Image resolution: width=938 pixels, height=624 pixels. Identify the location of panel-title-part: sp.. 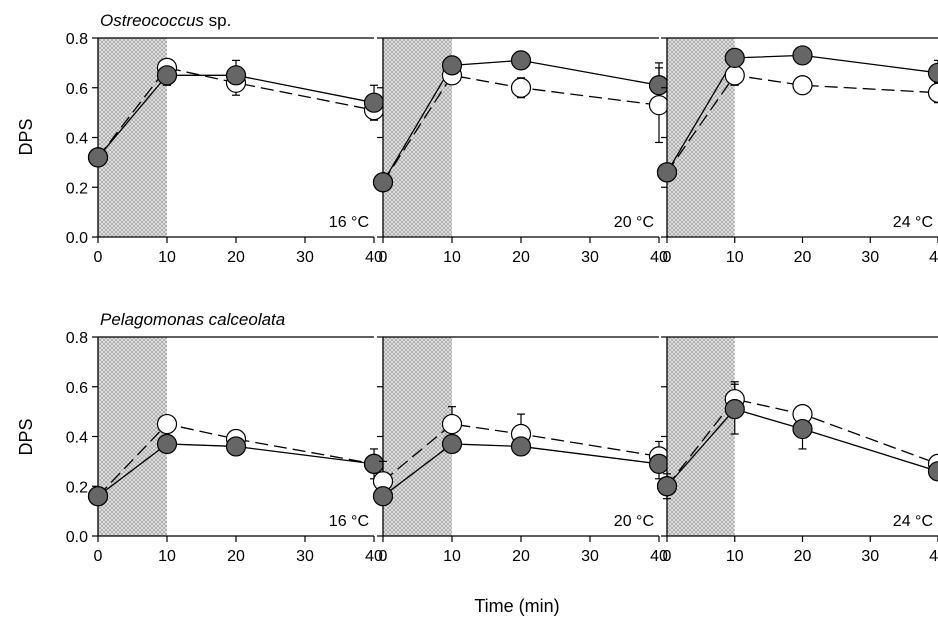
(217, 20).